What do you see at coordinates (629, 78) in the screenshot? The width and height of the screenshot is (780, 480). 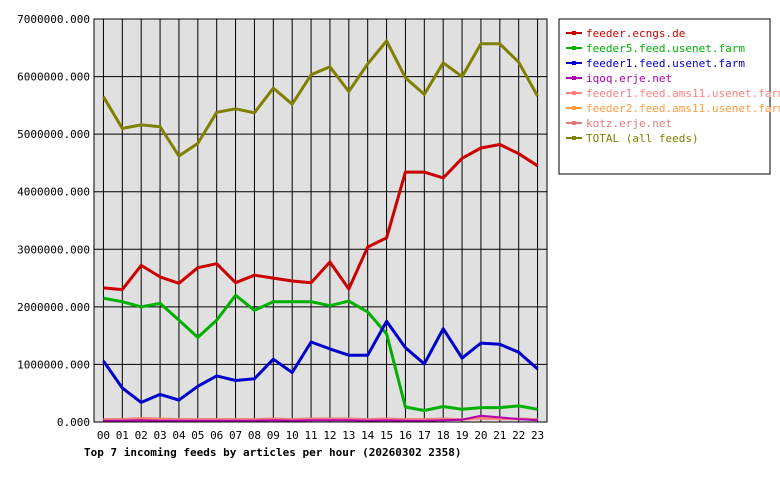 I see `legend-label: iqoq.erje.net` at bounding box center [629, 78].